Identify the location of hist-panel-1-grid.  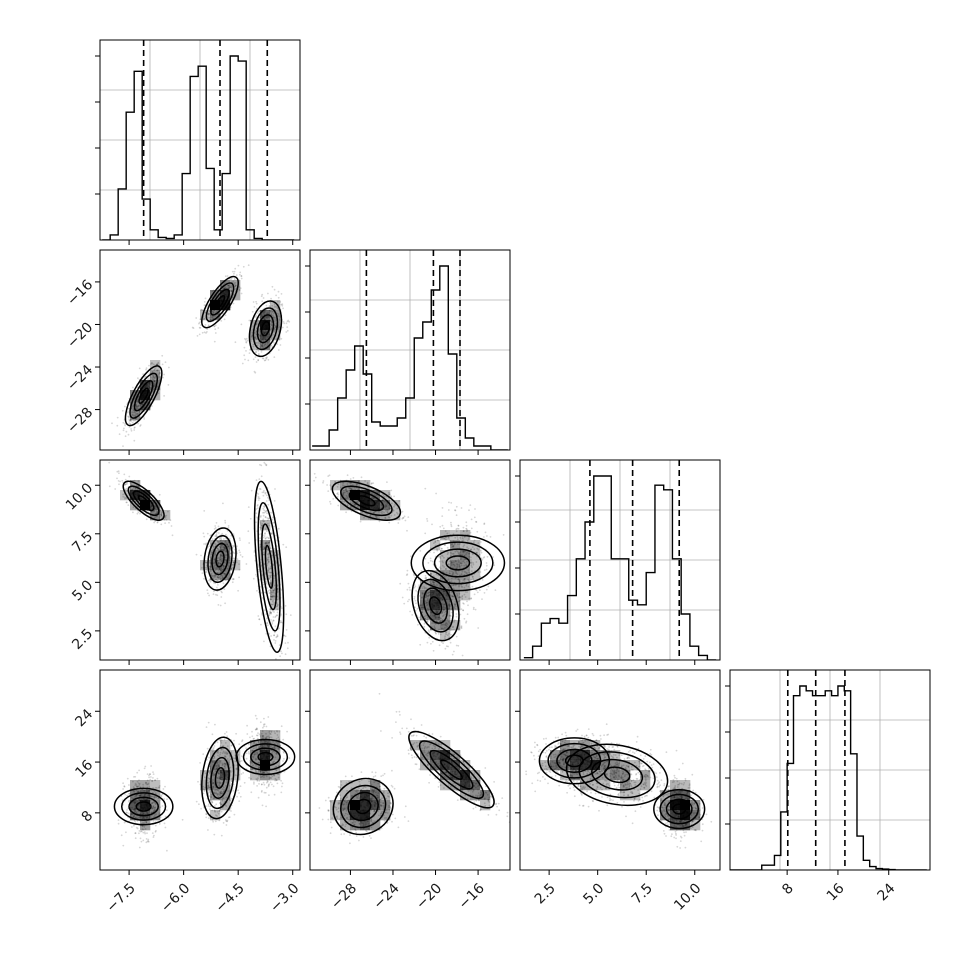
(410, 350).